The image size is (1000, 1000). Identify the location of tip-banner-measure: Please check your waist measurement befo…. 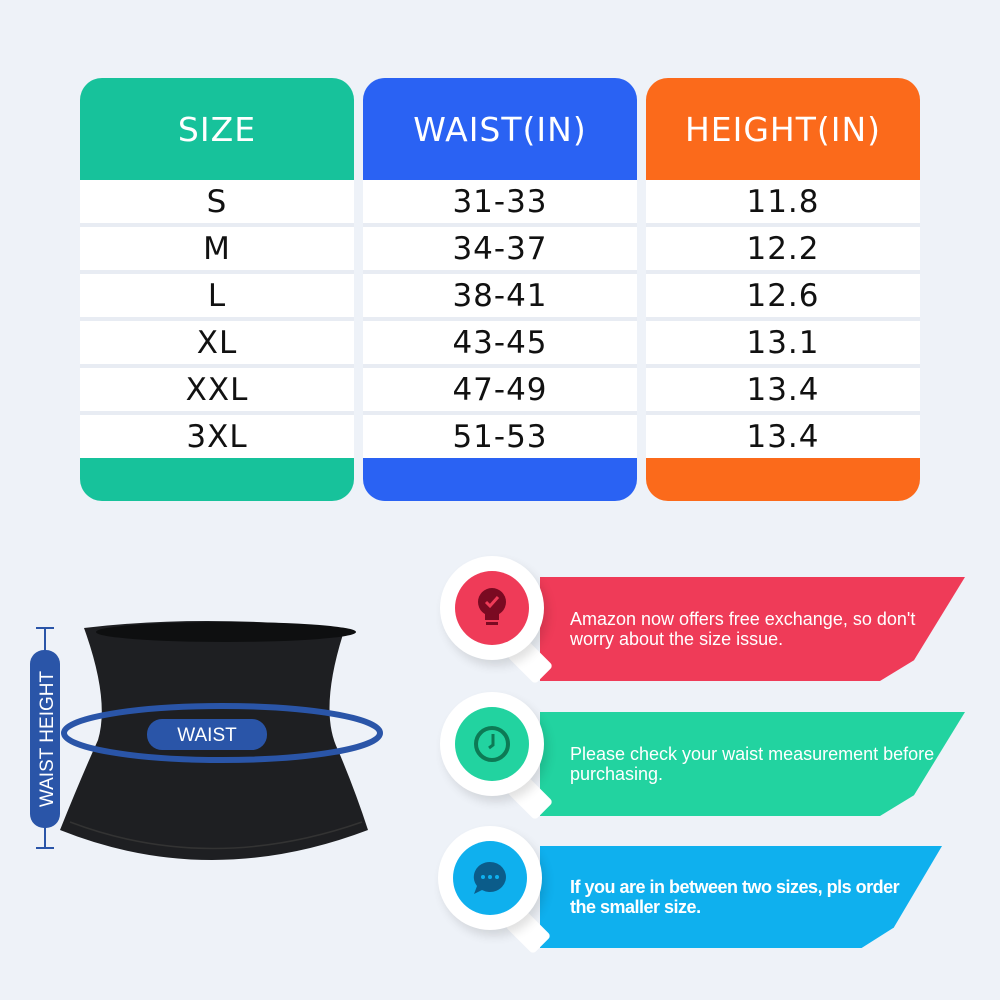
(752, 764).